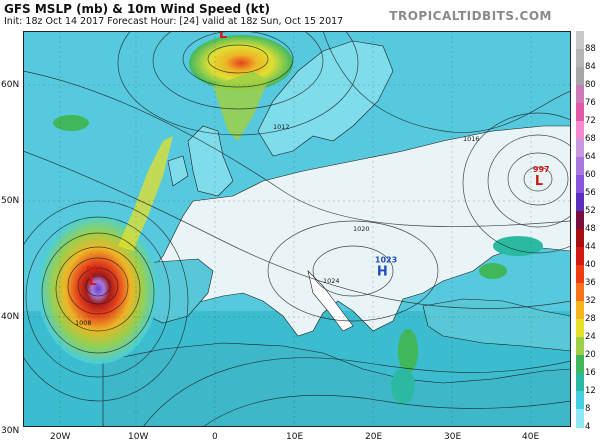  I want to click on legend-label: 16, so click(590, 373).